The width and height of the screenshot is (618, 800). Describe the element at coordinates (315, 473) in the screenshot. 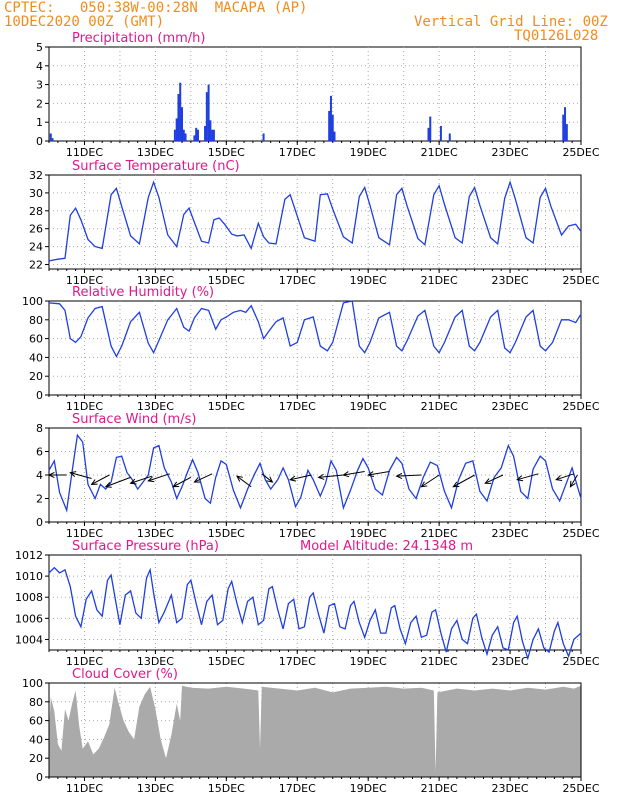

I see `wind-series-line` at that location.